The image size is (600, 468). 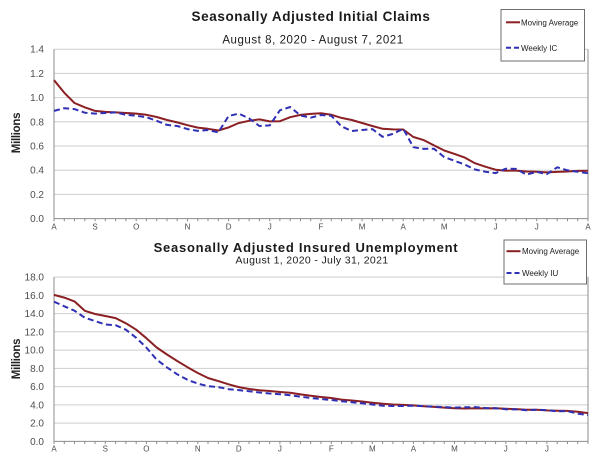 What do you see at coordinates (35, 278) in the screenshot?
I see `svg-text: 18.0` at bounding box center [35, 278].